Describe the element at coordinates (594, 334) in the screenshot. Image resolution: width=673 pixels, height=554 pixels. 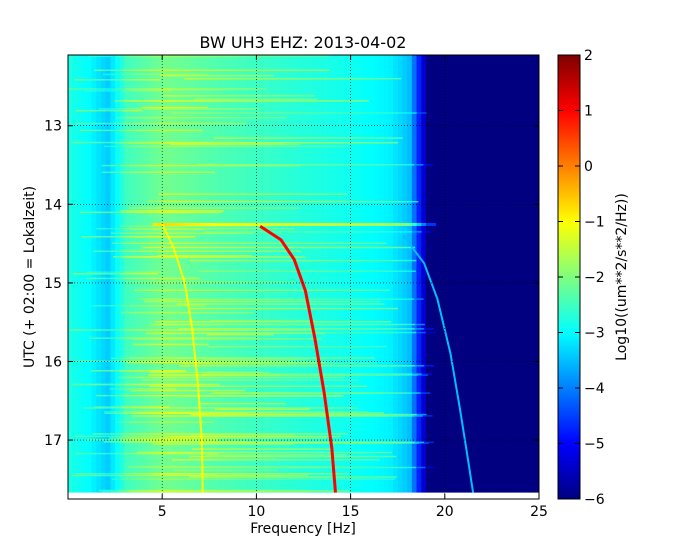
I see `colorbar-tick-label: −3` at that location.